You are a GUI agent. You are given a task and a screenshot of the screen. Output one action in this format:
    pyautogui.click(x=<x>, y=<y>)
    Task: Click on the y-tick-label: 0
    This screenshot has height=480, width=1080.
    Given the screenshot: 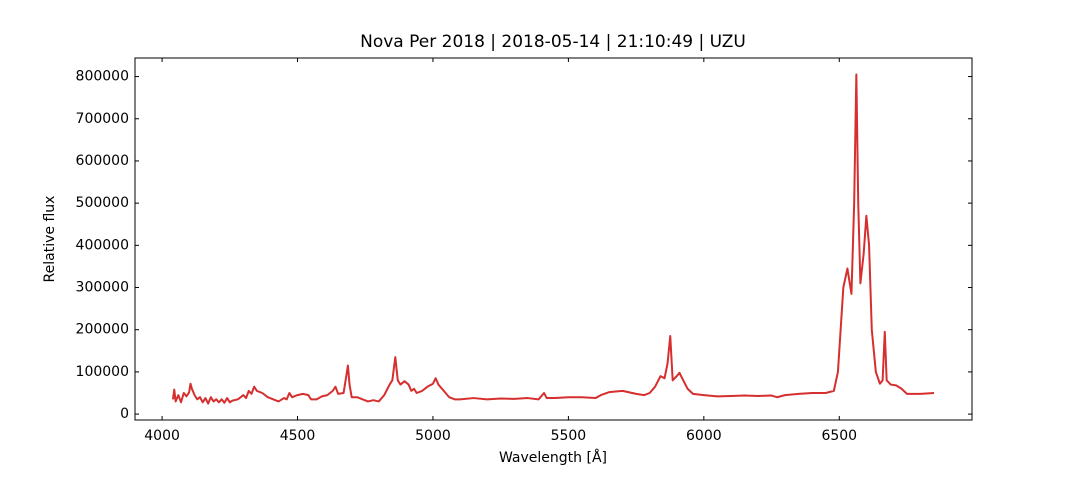 What is the action you would take?
    pyautogui.click(x=124, y=414)
    